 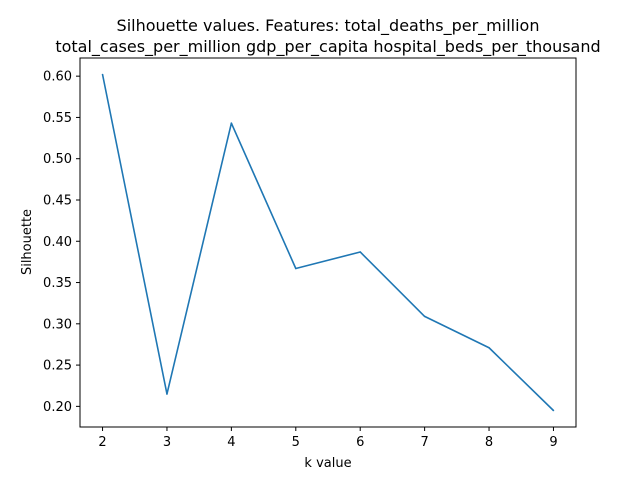 What do you see at coordinates (57, 77) in the screenshot?
I see `y-tick-label: 0.60` at bounding box center [57, 77].